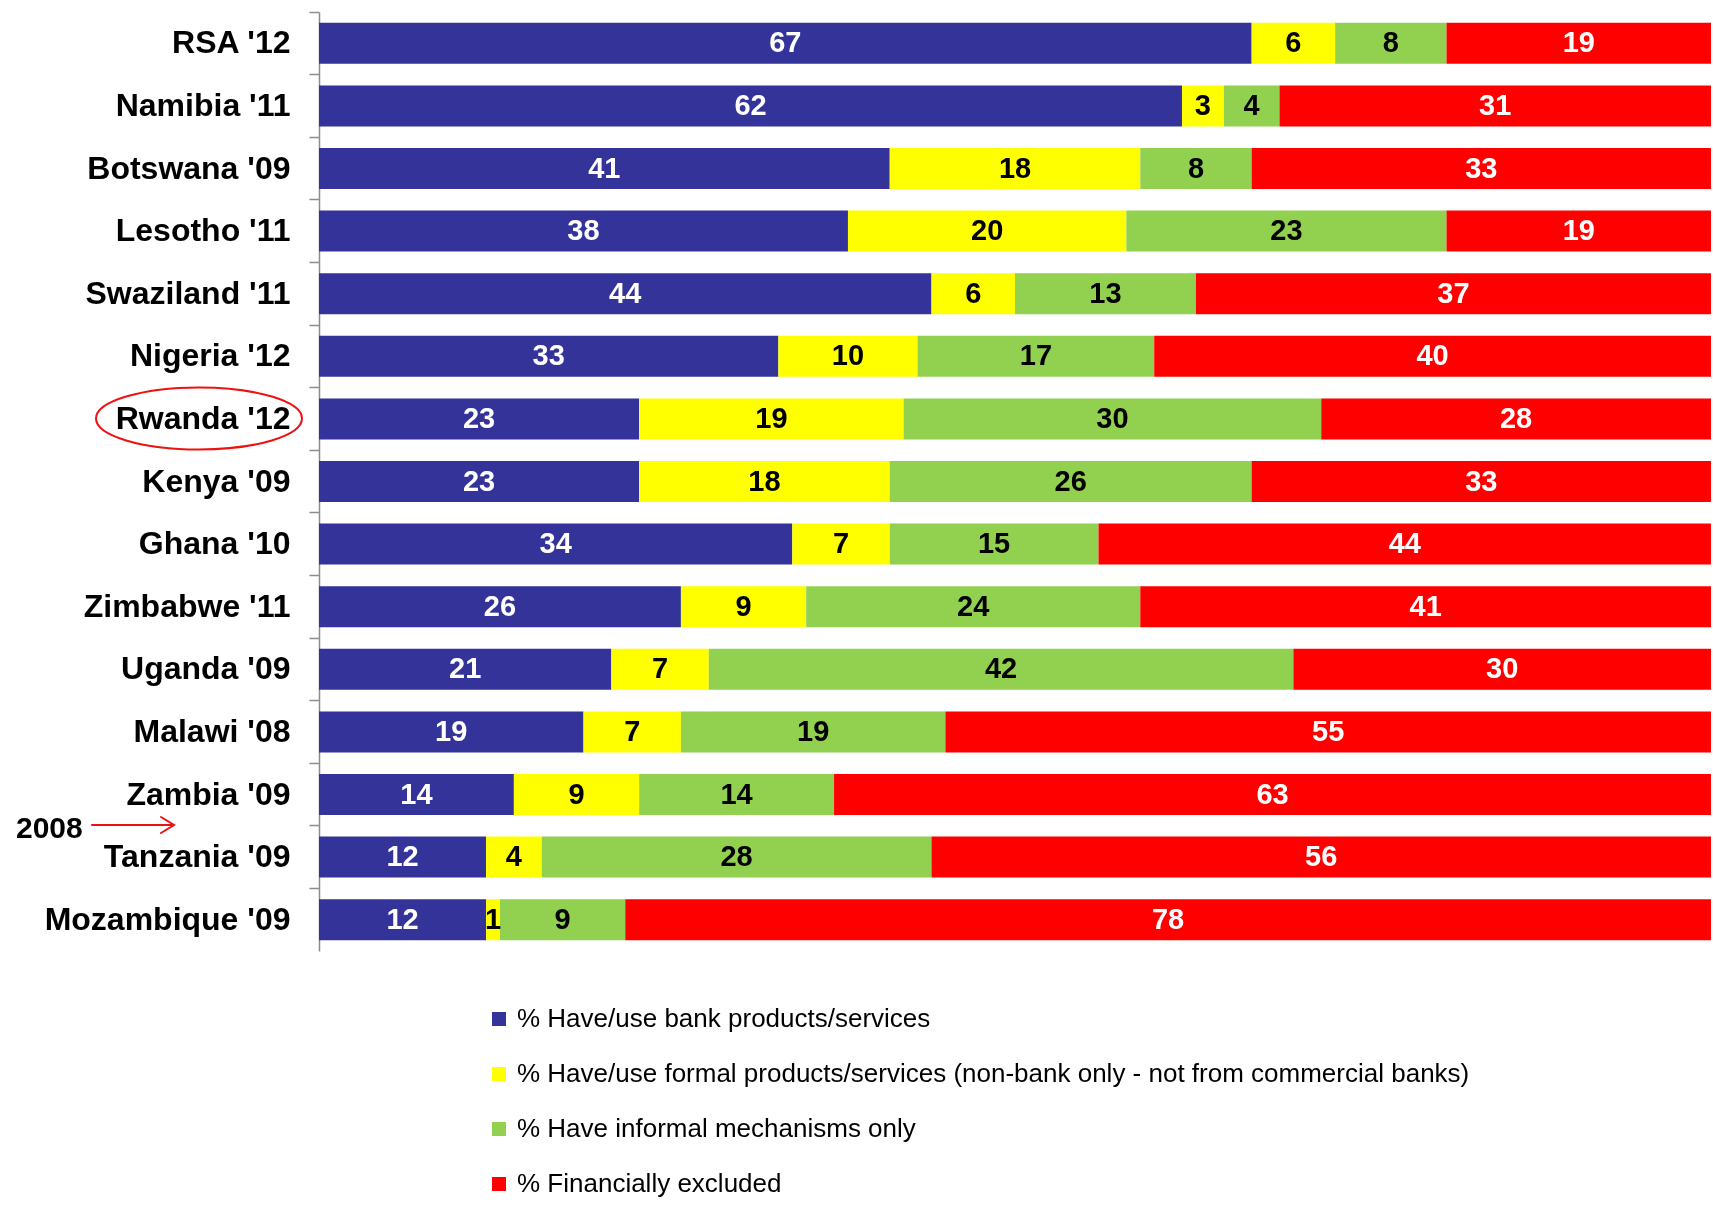 This screenshot has height=1205, width=1713. I want to click on data-label: 34, so click(555, 543).